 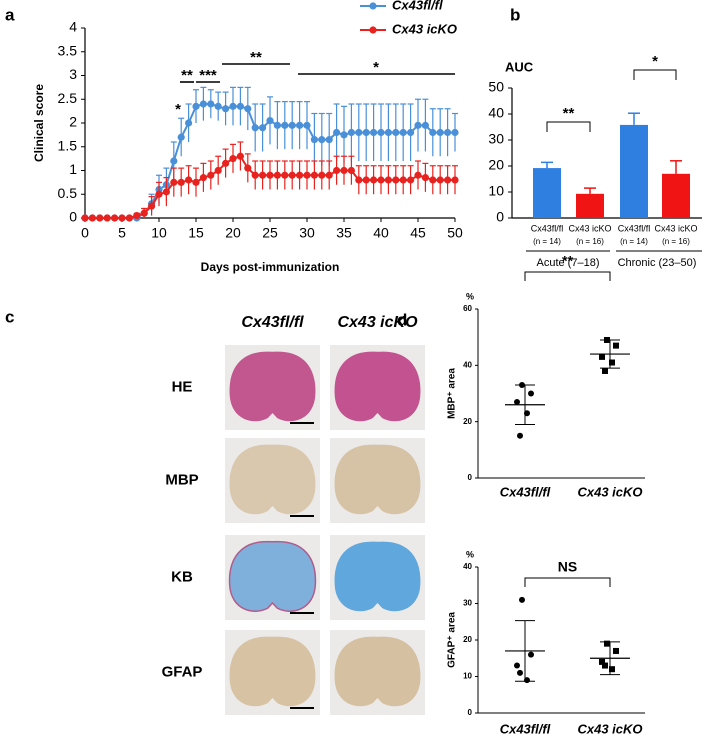 I want to click on y-tick-label: 1, so click(x=73, y=169).